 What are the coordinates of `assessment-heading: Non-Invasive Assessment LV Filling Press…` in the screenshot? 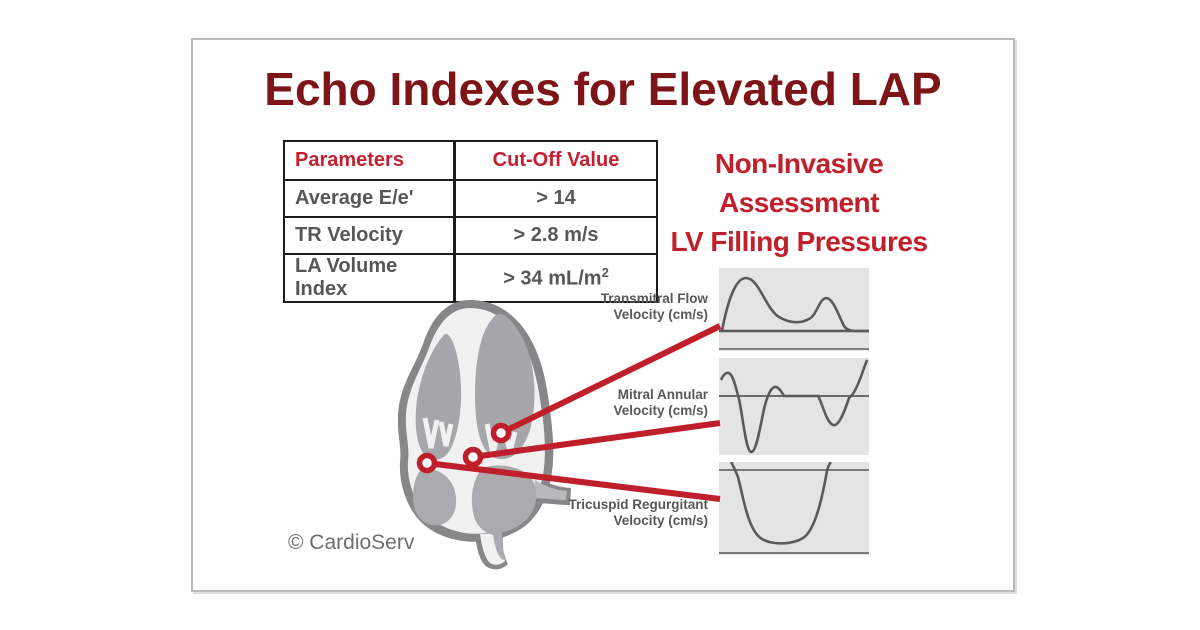 It's located at (799, 202).